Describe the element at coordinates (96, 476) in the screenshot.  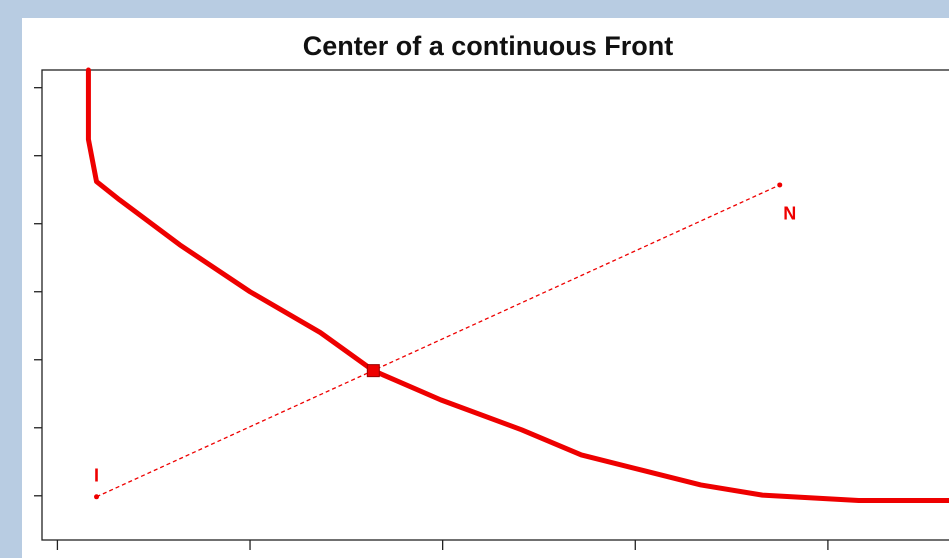
I see `point-label: I` at that location.